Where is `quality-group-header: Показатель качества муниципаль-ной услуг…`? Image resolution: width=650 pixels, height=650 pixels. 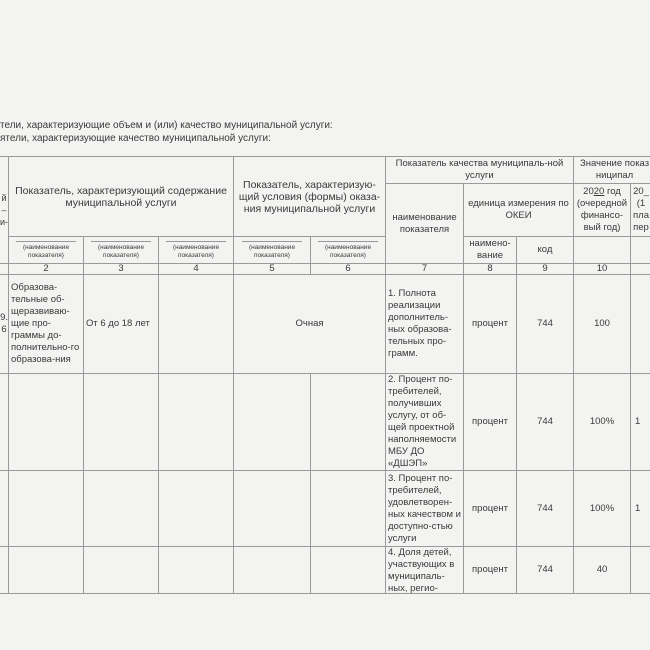 quality-group-header: Показатель качества муниципаль-ной услуг… is located at coordinates (479, 169).